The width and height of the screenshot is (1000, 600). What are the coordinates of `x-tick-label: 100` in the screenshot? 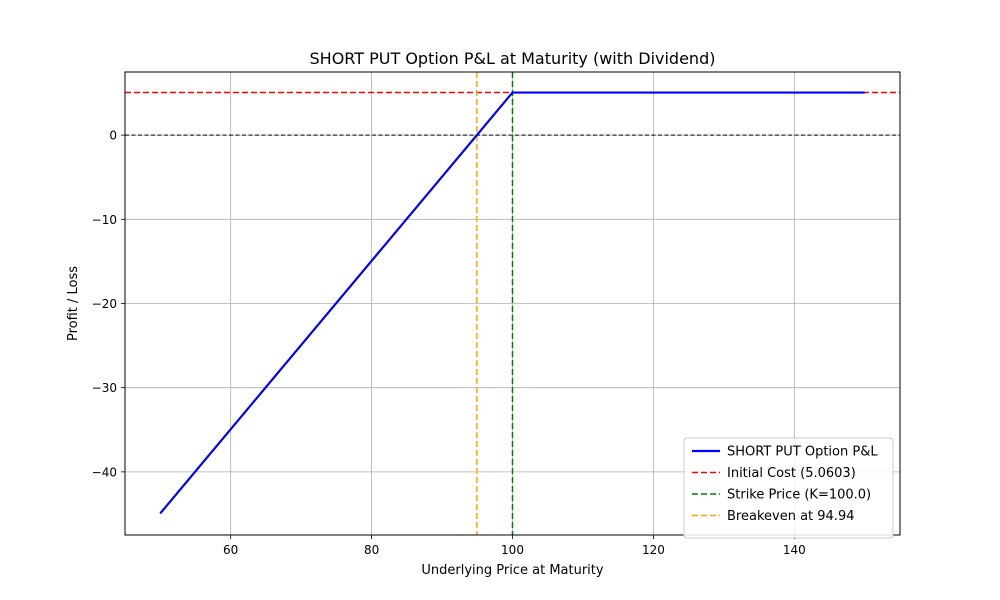 It's located at (512, 550).